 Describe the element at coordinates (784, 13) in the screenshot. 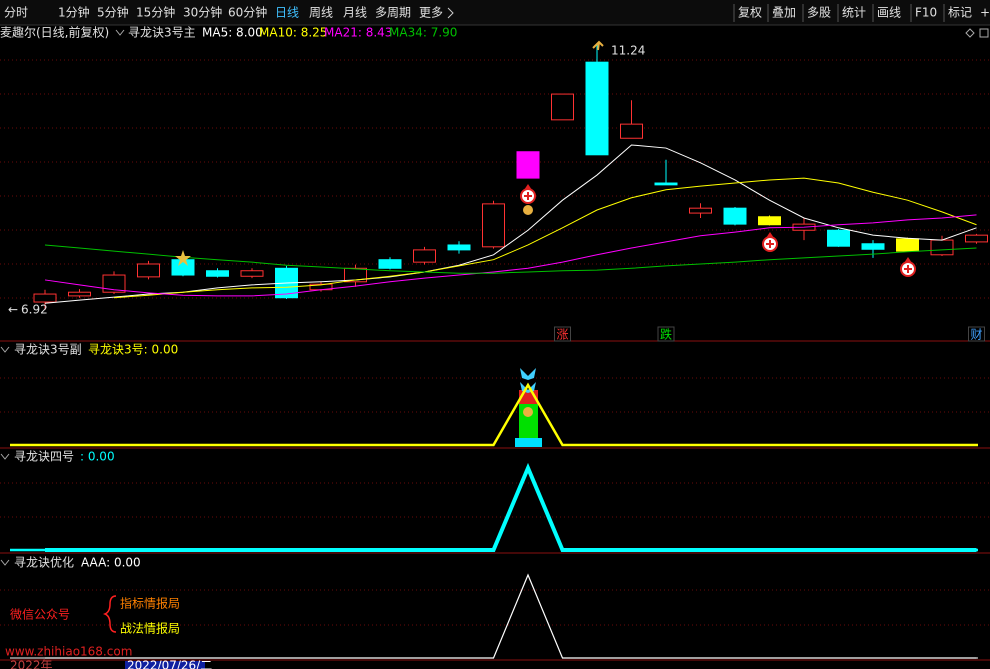

I see `tool-button: 叠加` at that location.